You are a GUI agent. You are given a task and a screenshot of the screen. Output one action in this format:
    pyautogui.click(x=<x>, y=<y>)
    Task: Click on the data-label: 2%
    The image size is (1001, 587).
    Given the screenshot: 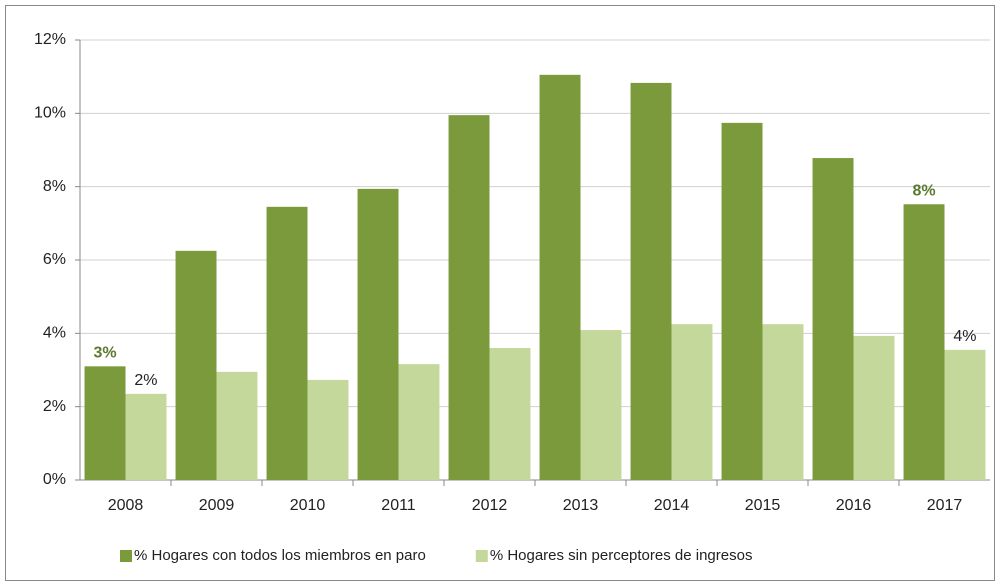 What is the action you would take?
    pyautogui.click(x=145, y=380)
    